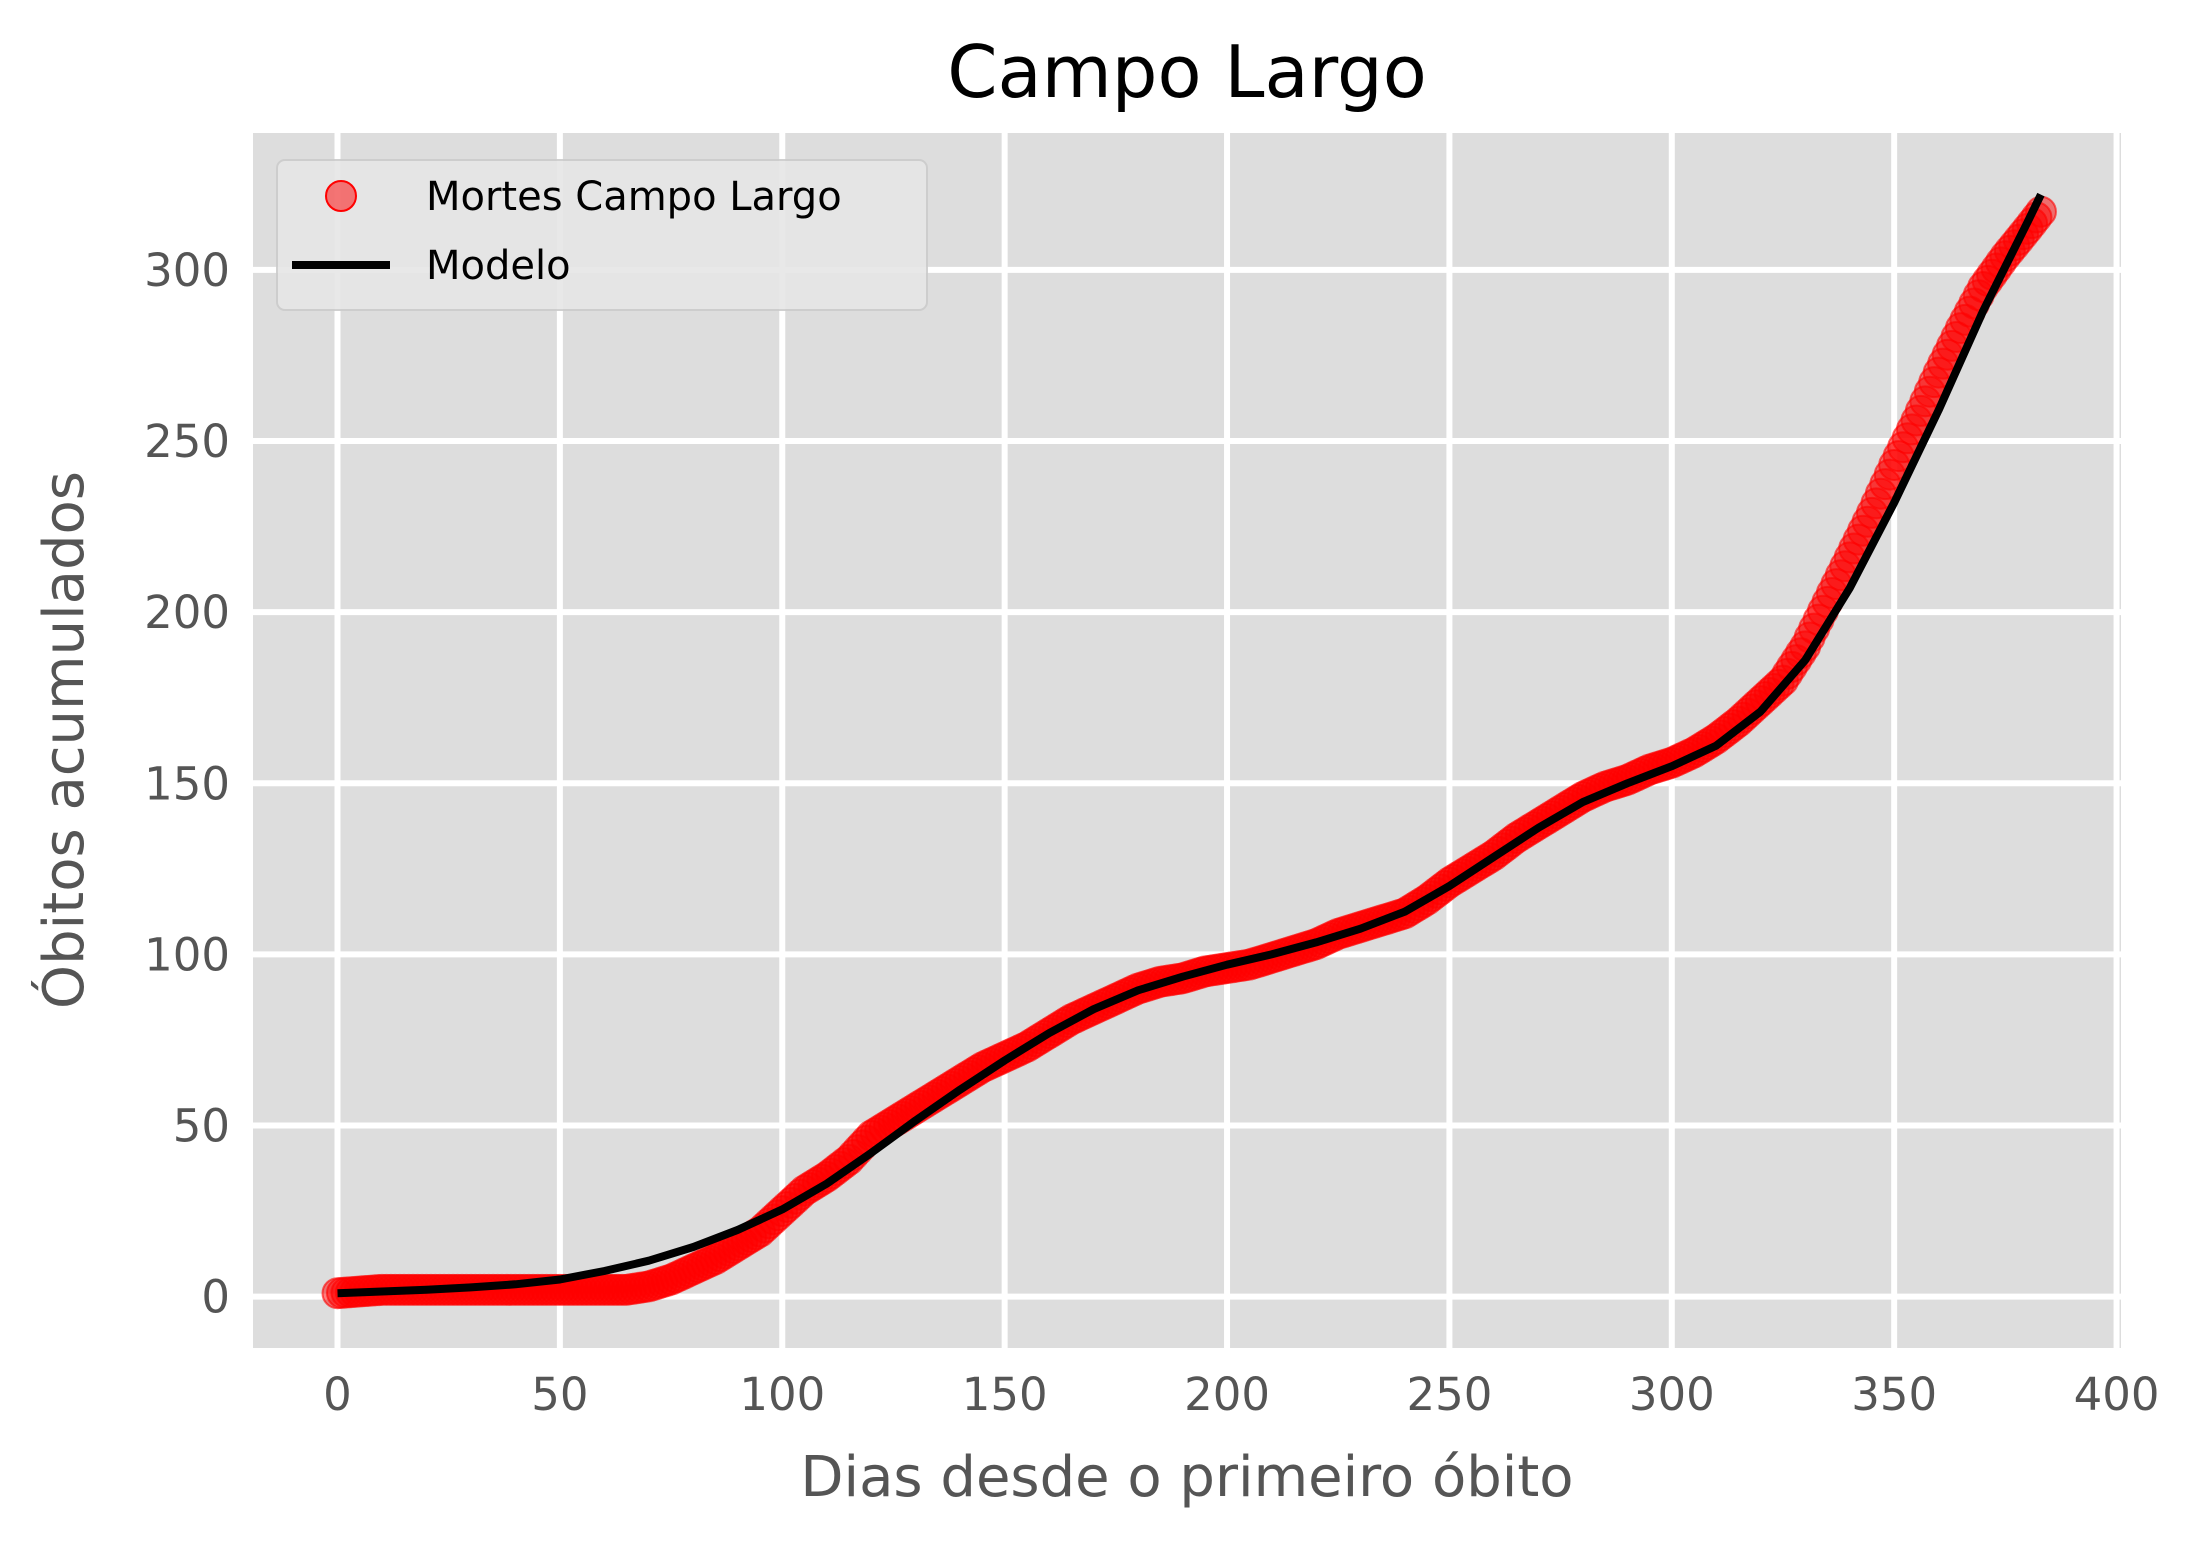 The height and width of the screenshot is (1545, 2195). I want to click on legend-label-modelo: Modelo, so click(498, 266).